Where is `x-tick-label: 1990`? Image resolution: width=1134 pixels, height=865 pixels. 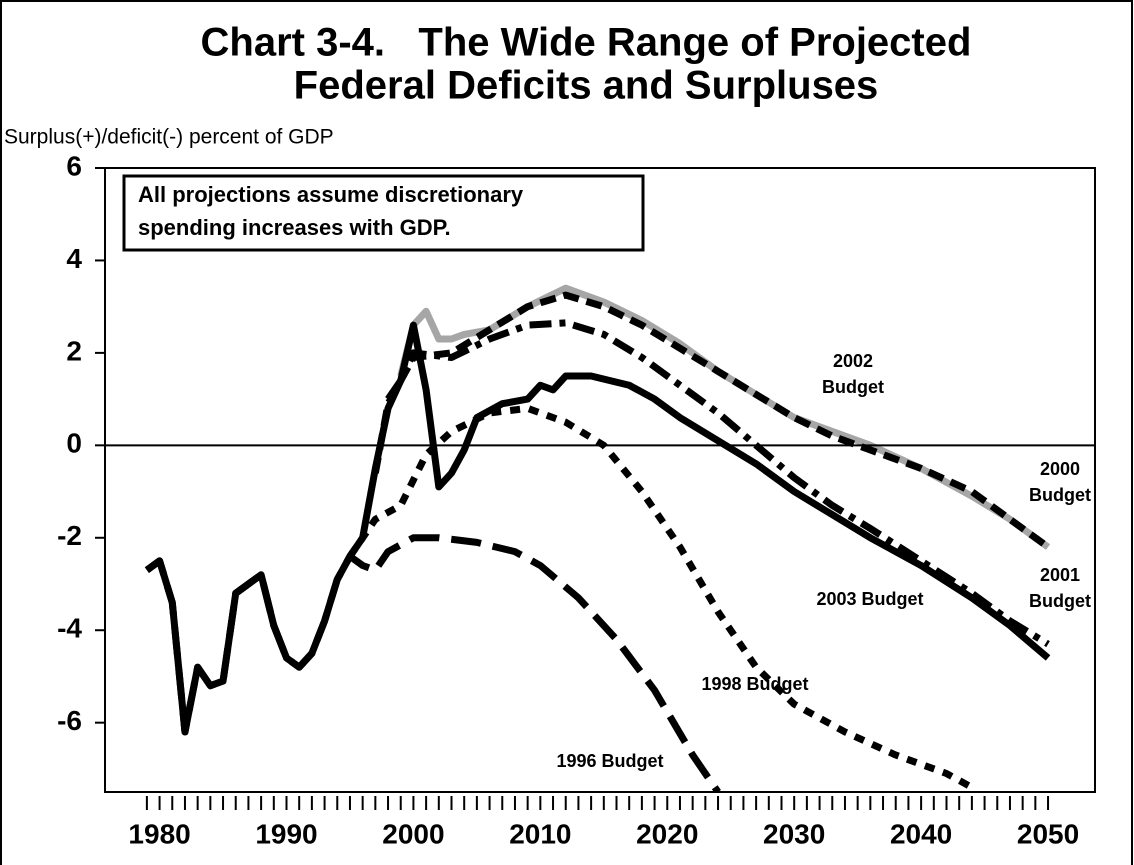 x-tick-label: 1990 is located at coordinates (286, 833).